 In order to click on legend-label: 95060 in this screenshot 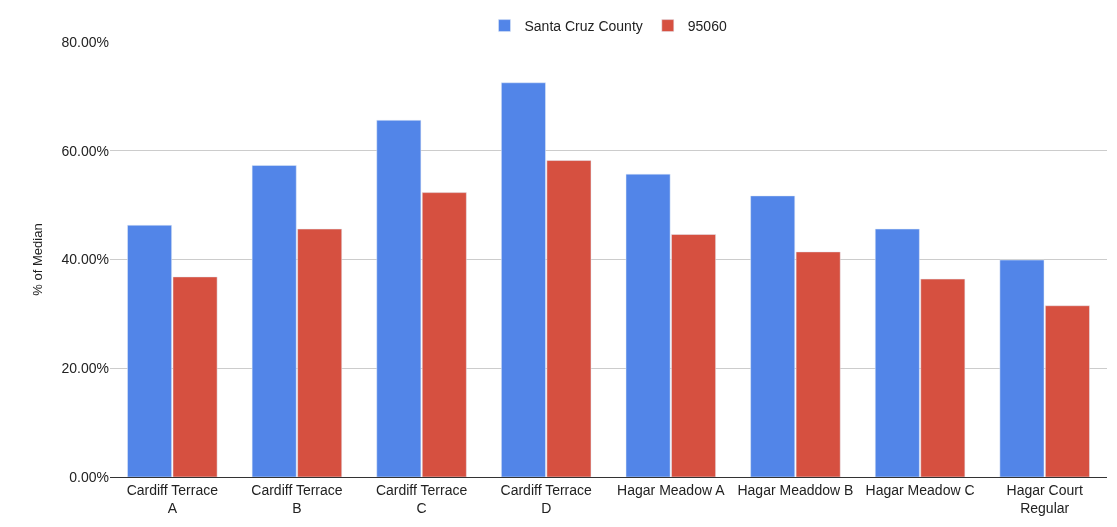, I will do `click(707, 26)`.